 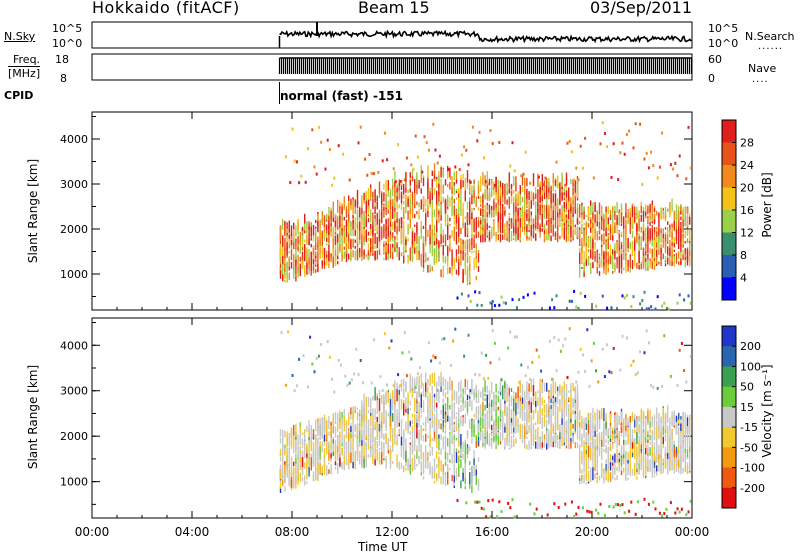 What do you see at coordinates (74, 274) in the screenshot?
I see `ytick-label: 1000` at bounding box center [74, 274].